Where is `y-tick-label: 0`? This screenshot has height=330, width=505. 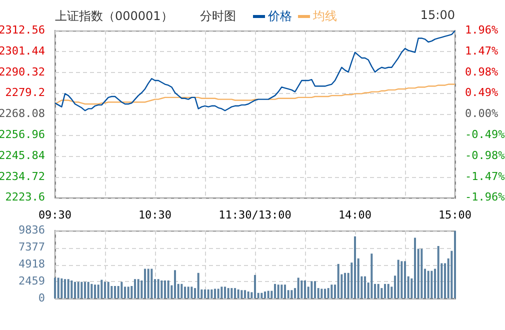
y-tick-label: 0 is located at coordinates (41, 297).